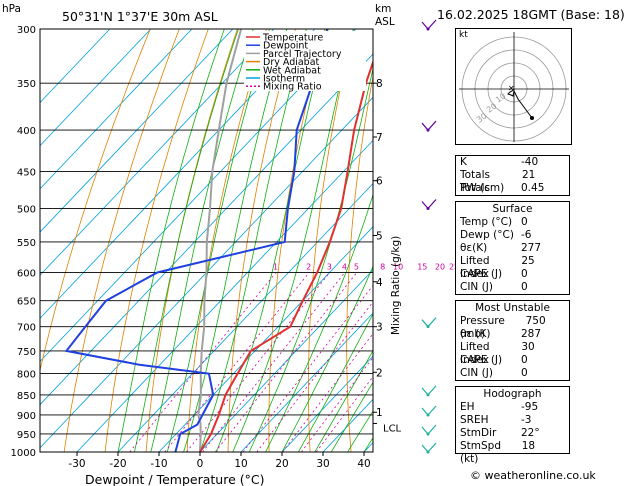 Image resolution: width=629 pixels, height=486 pixels. I want to click on pressure-tick-label: 450, so click(26, 172).